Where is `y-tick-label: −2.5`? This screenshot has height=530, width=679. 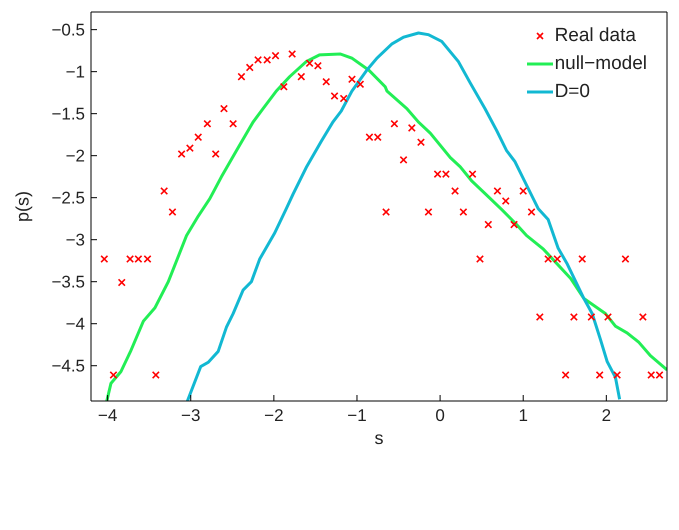 y-tick-label: −2.5 is located at coordinates (68, 198).